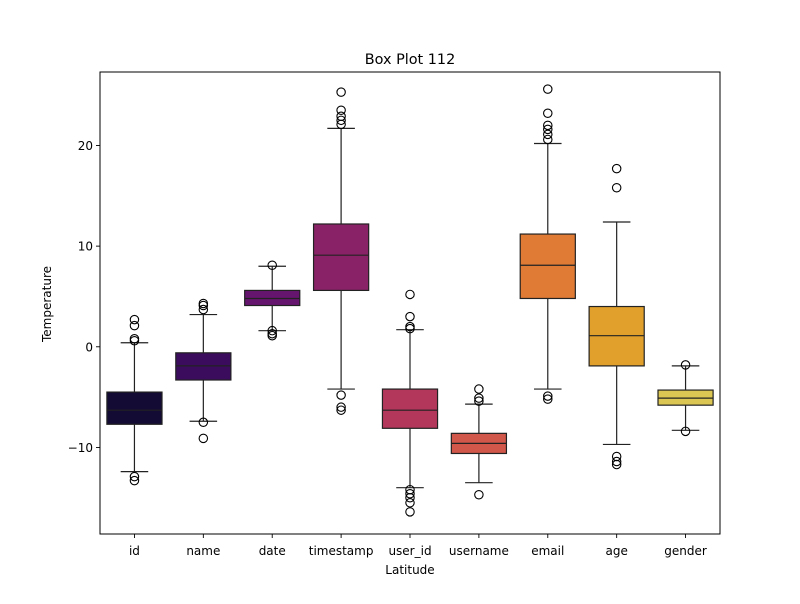  What do you see at coordinates (80, 448) in the screenshot?
I see `y-tick-label: −10` at bounding box center [80, 448].